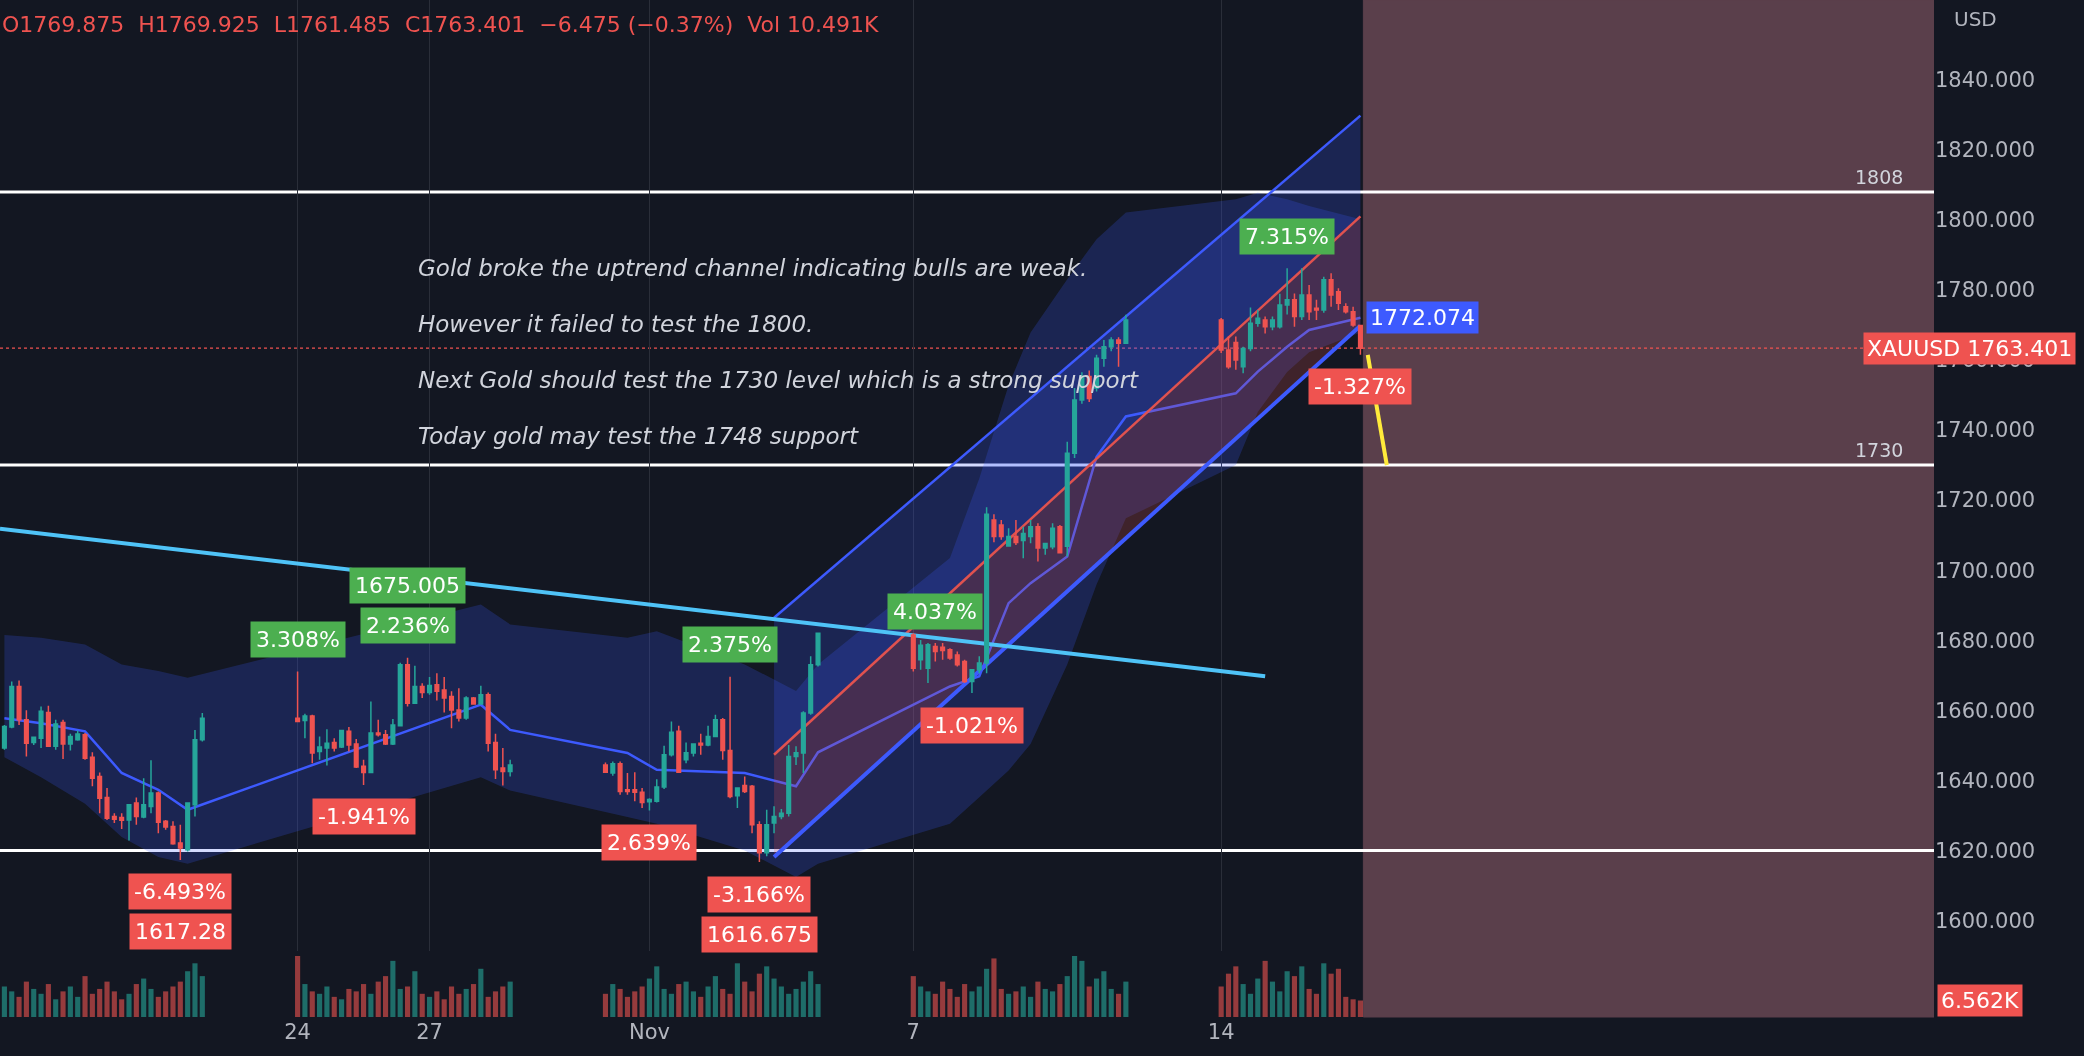 The image size is (2084, 1056). I want to click on x-tick-label: 7, so click(913, 1032).